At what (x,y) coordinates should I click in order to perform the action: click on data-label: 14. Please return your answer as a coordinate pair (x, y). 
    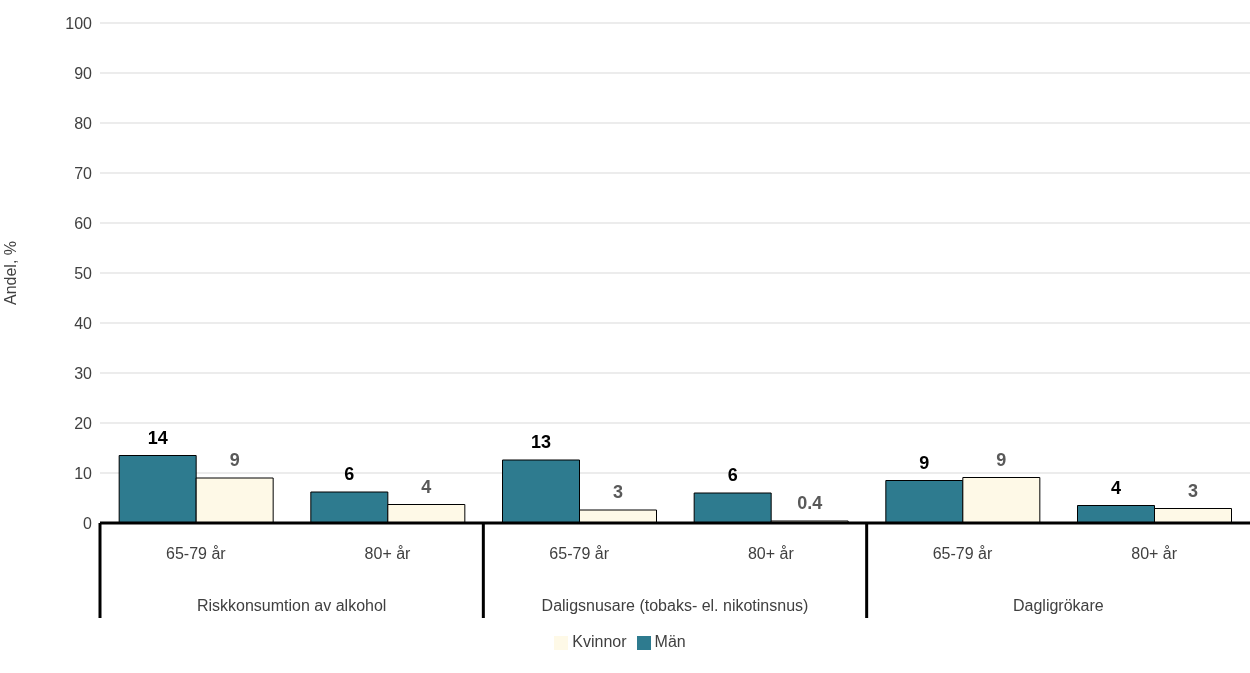
    Looking at the image, I should click on (157, 437).